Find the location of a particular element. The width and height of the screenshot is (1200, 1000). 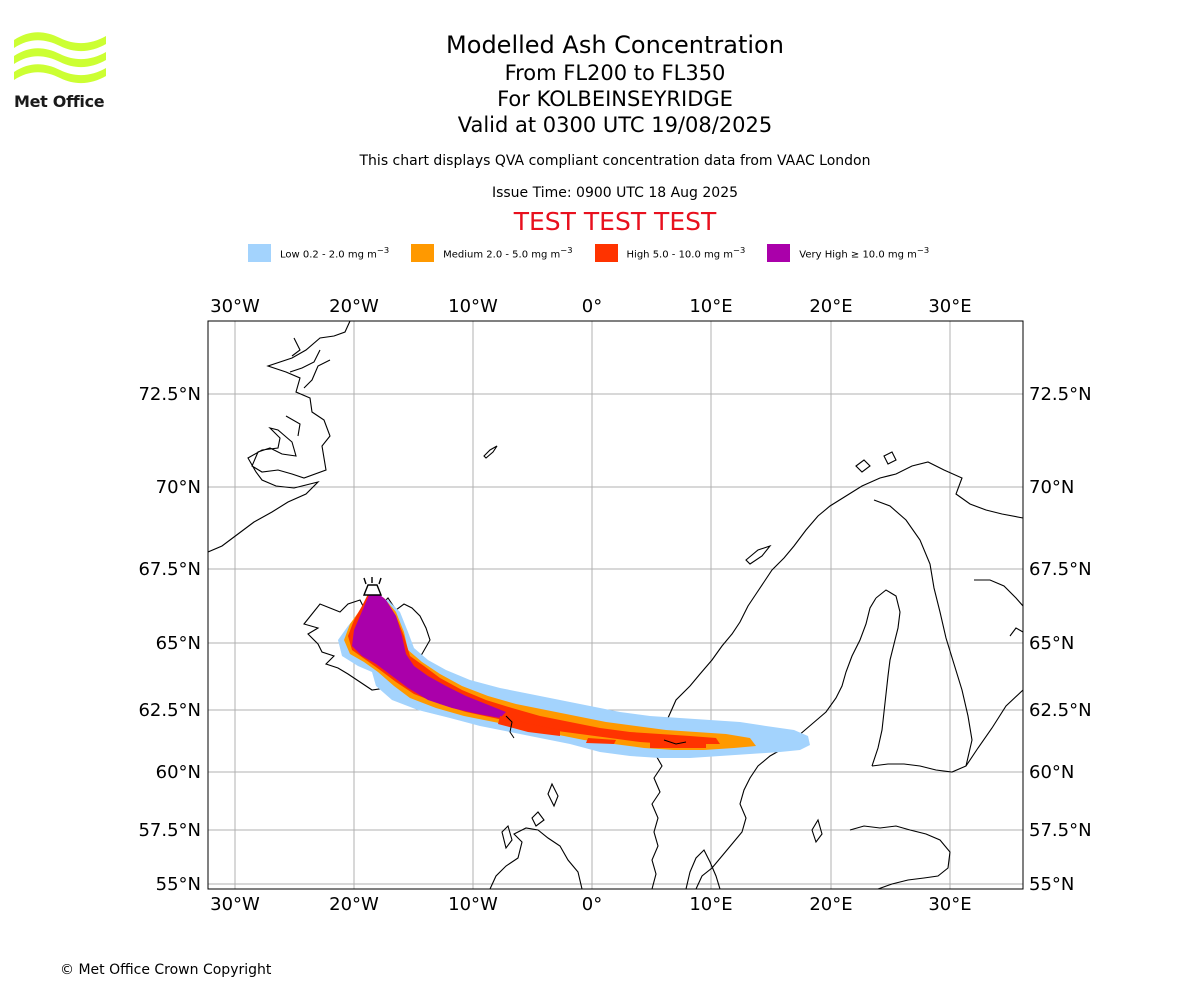

coast-norway is located at coordinates (837, 675).